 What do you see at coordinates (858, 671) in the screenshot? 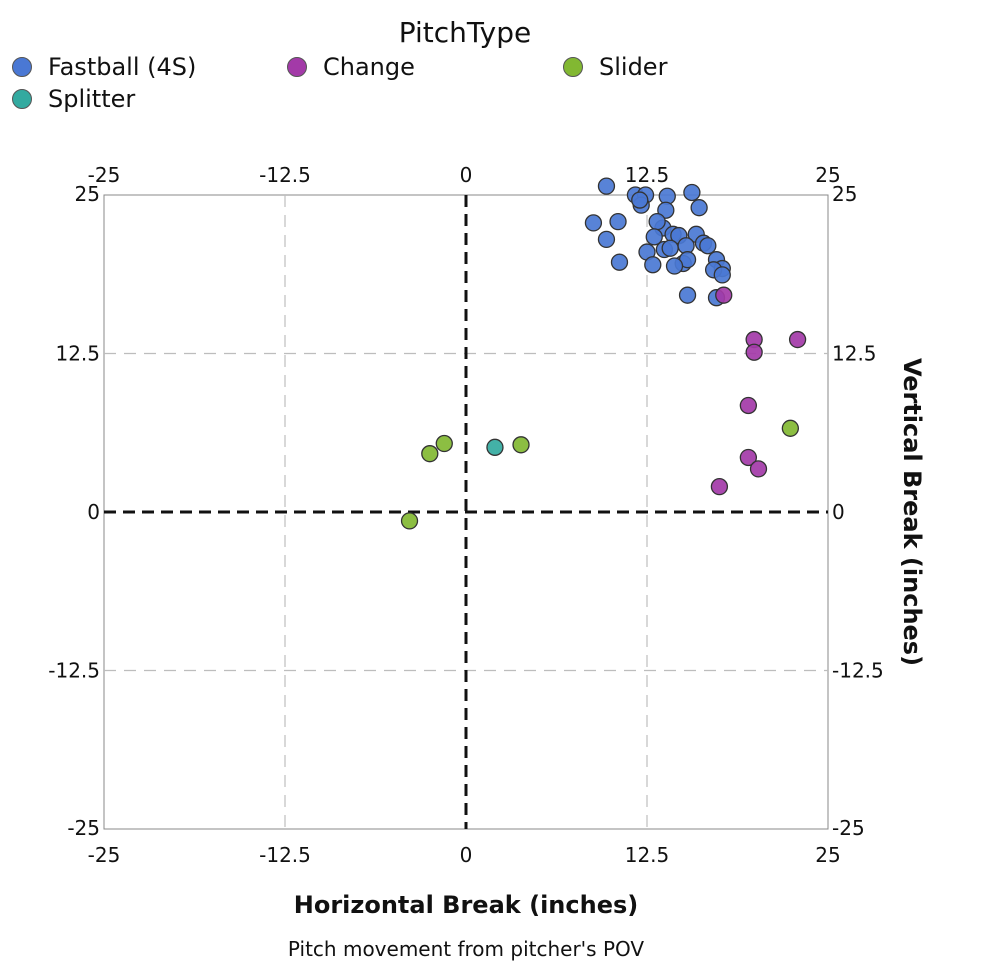
I see `y-tick-label-right: -12.5` at bounding box center [858, 671].